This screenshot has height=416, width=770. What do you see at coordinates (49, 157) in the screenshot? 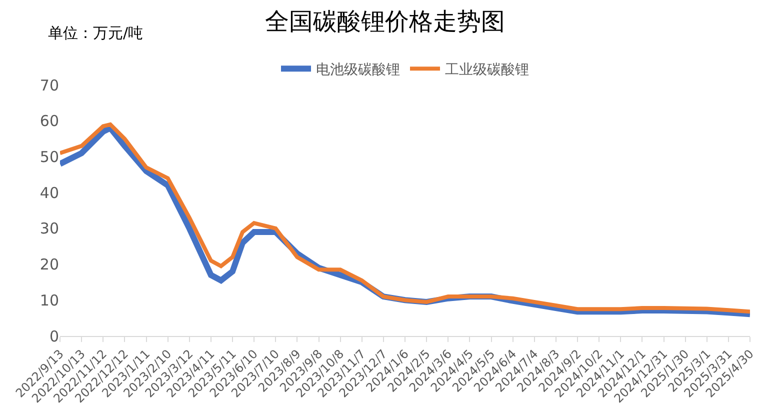
I see `y-tick-label: 50` at bounding box center [49, 157].